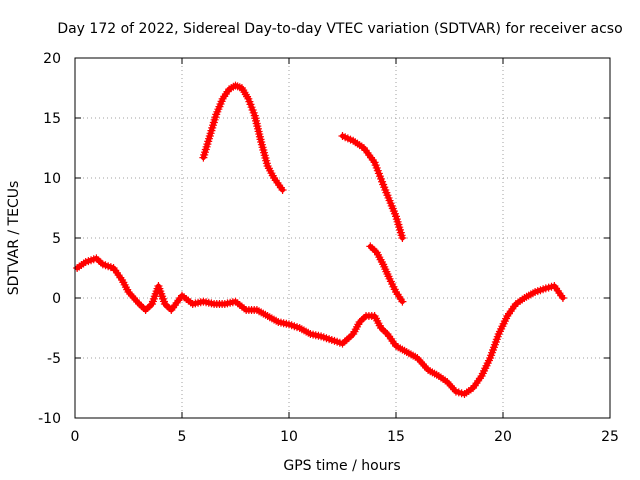 The image size is (640, 480). What do you see at coordinates (372, 187) in the screenshot?
I see `series-descent-12-to-15h` at bounding box center [372, 187].